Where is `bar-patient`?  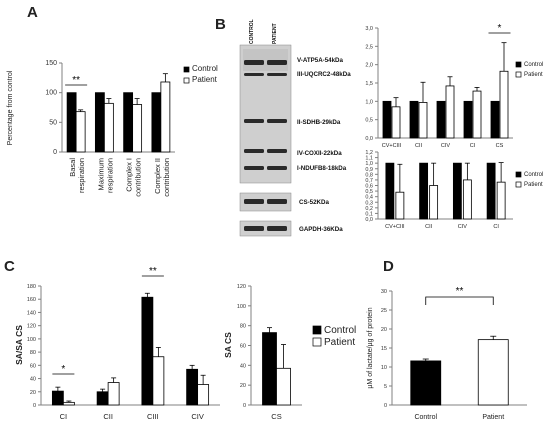
bar-patient is located at coordinates (493, 372).